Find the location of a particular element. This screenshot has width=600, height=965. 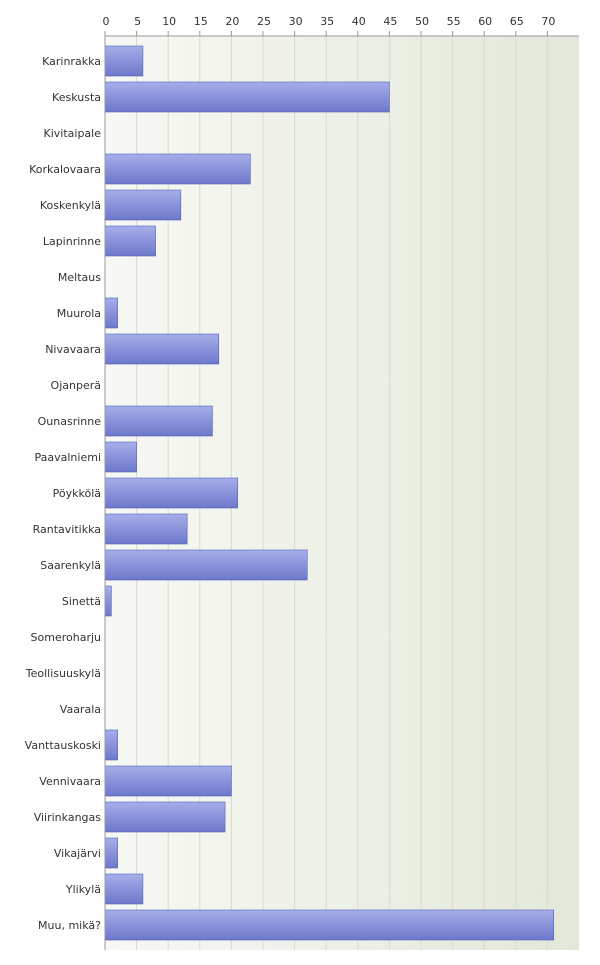

category-label: Someroharju is located at coordinates (66, 637).